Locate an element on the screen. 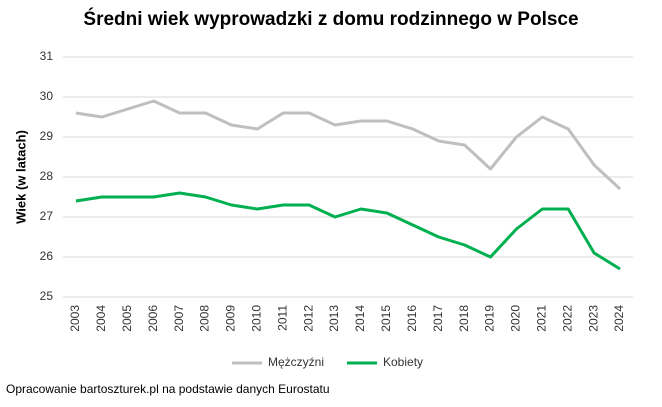 The width and height of the screenshot is (662, 407). x-tick-label: 2011 is located at coordinates (282, 318).